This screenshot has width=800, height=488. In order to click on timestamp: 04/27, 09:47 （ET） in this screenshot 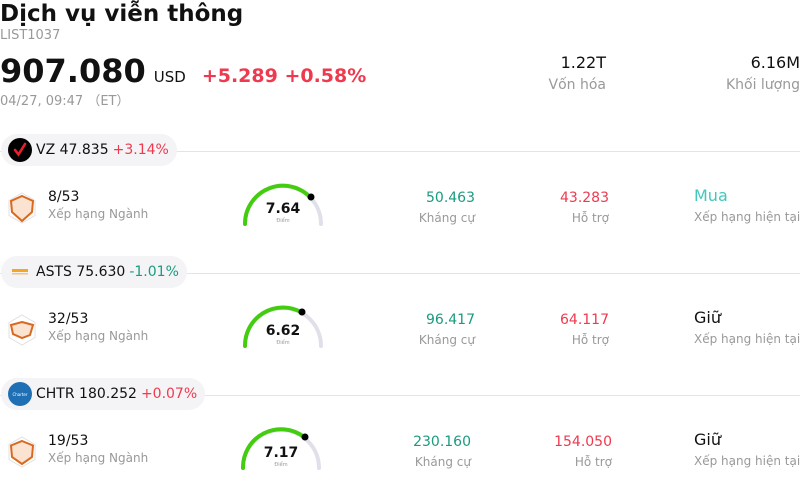, I will do `click(65, 101)`.